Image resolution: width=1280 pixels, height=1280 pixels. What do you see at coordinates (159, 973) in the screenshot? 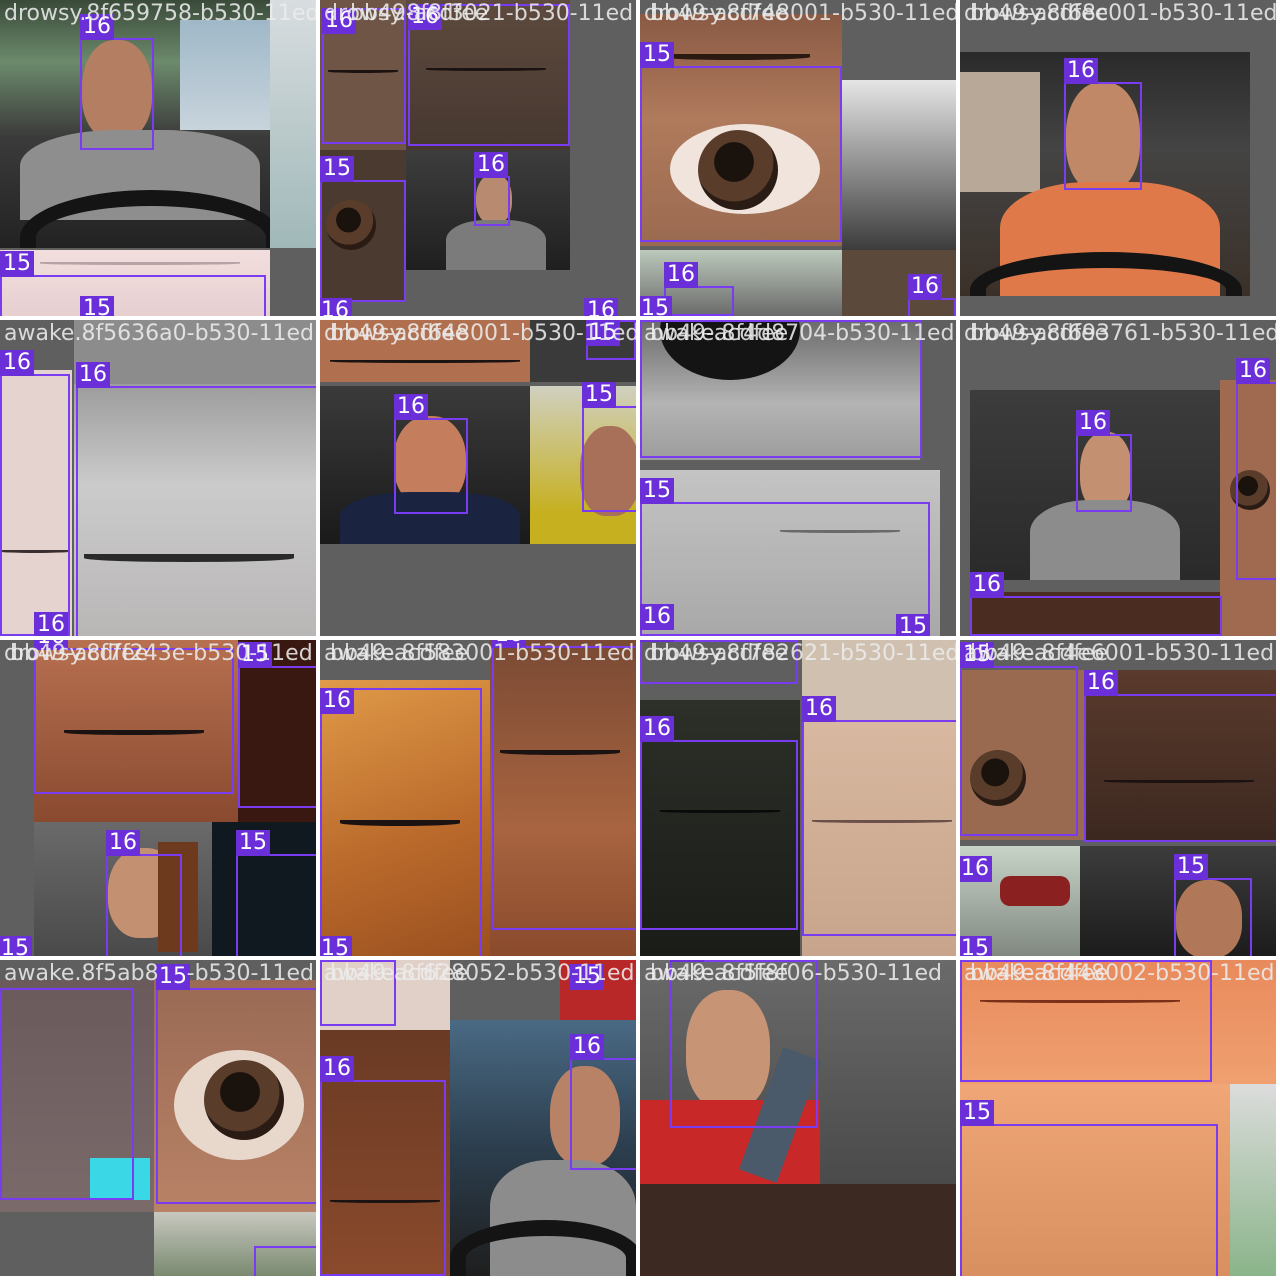
I see `tile-filename: awake.8f5ab8 -b530-11ed` at bounding box center [159, 973].